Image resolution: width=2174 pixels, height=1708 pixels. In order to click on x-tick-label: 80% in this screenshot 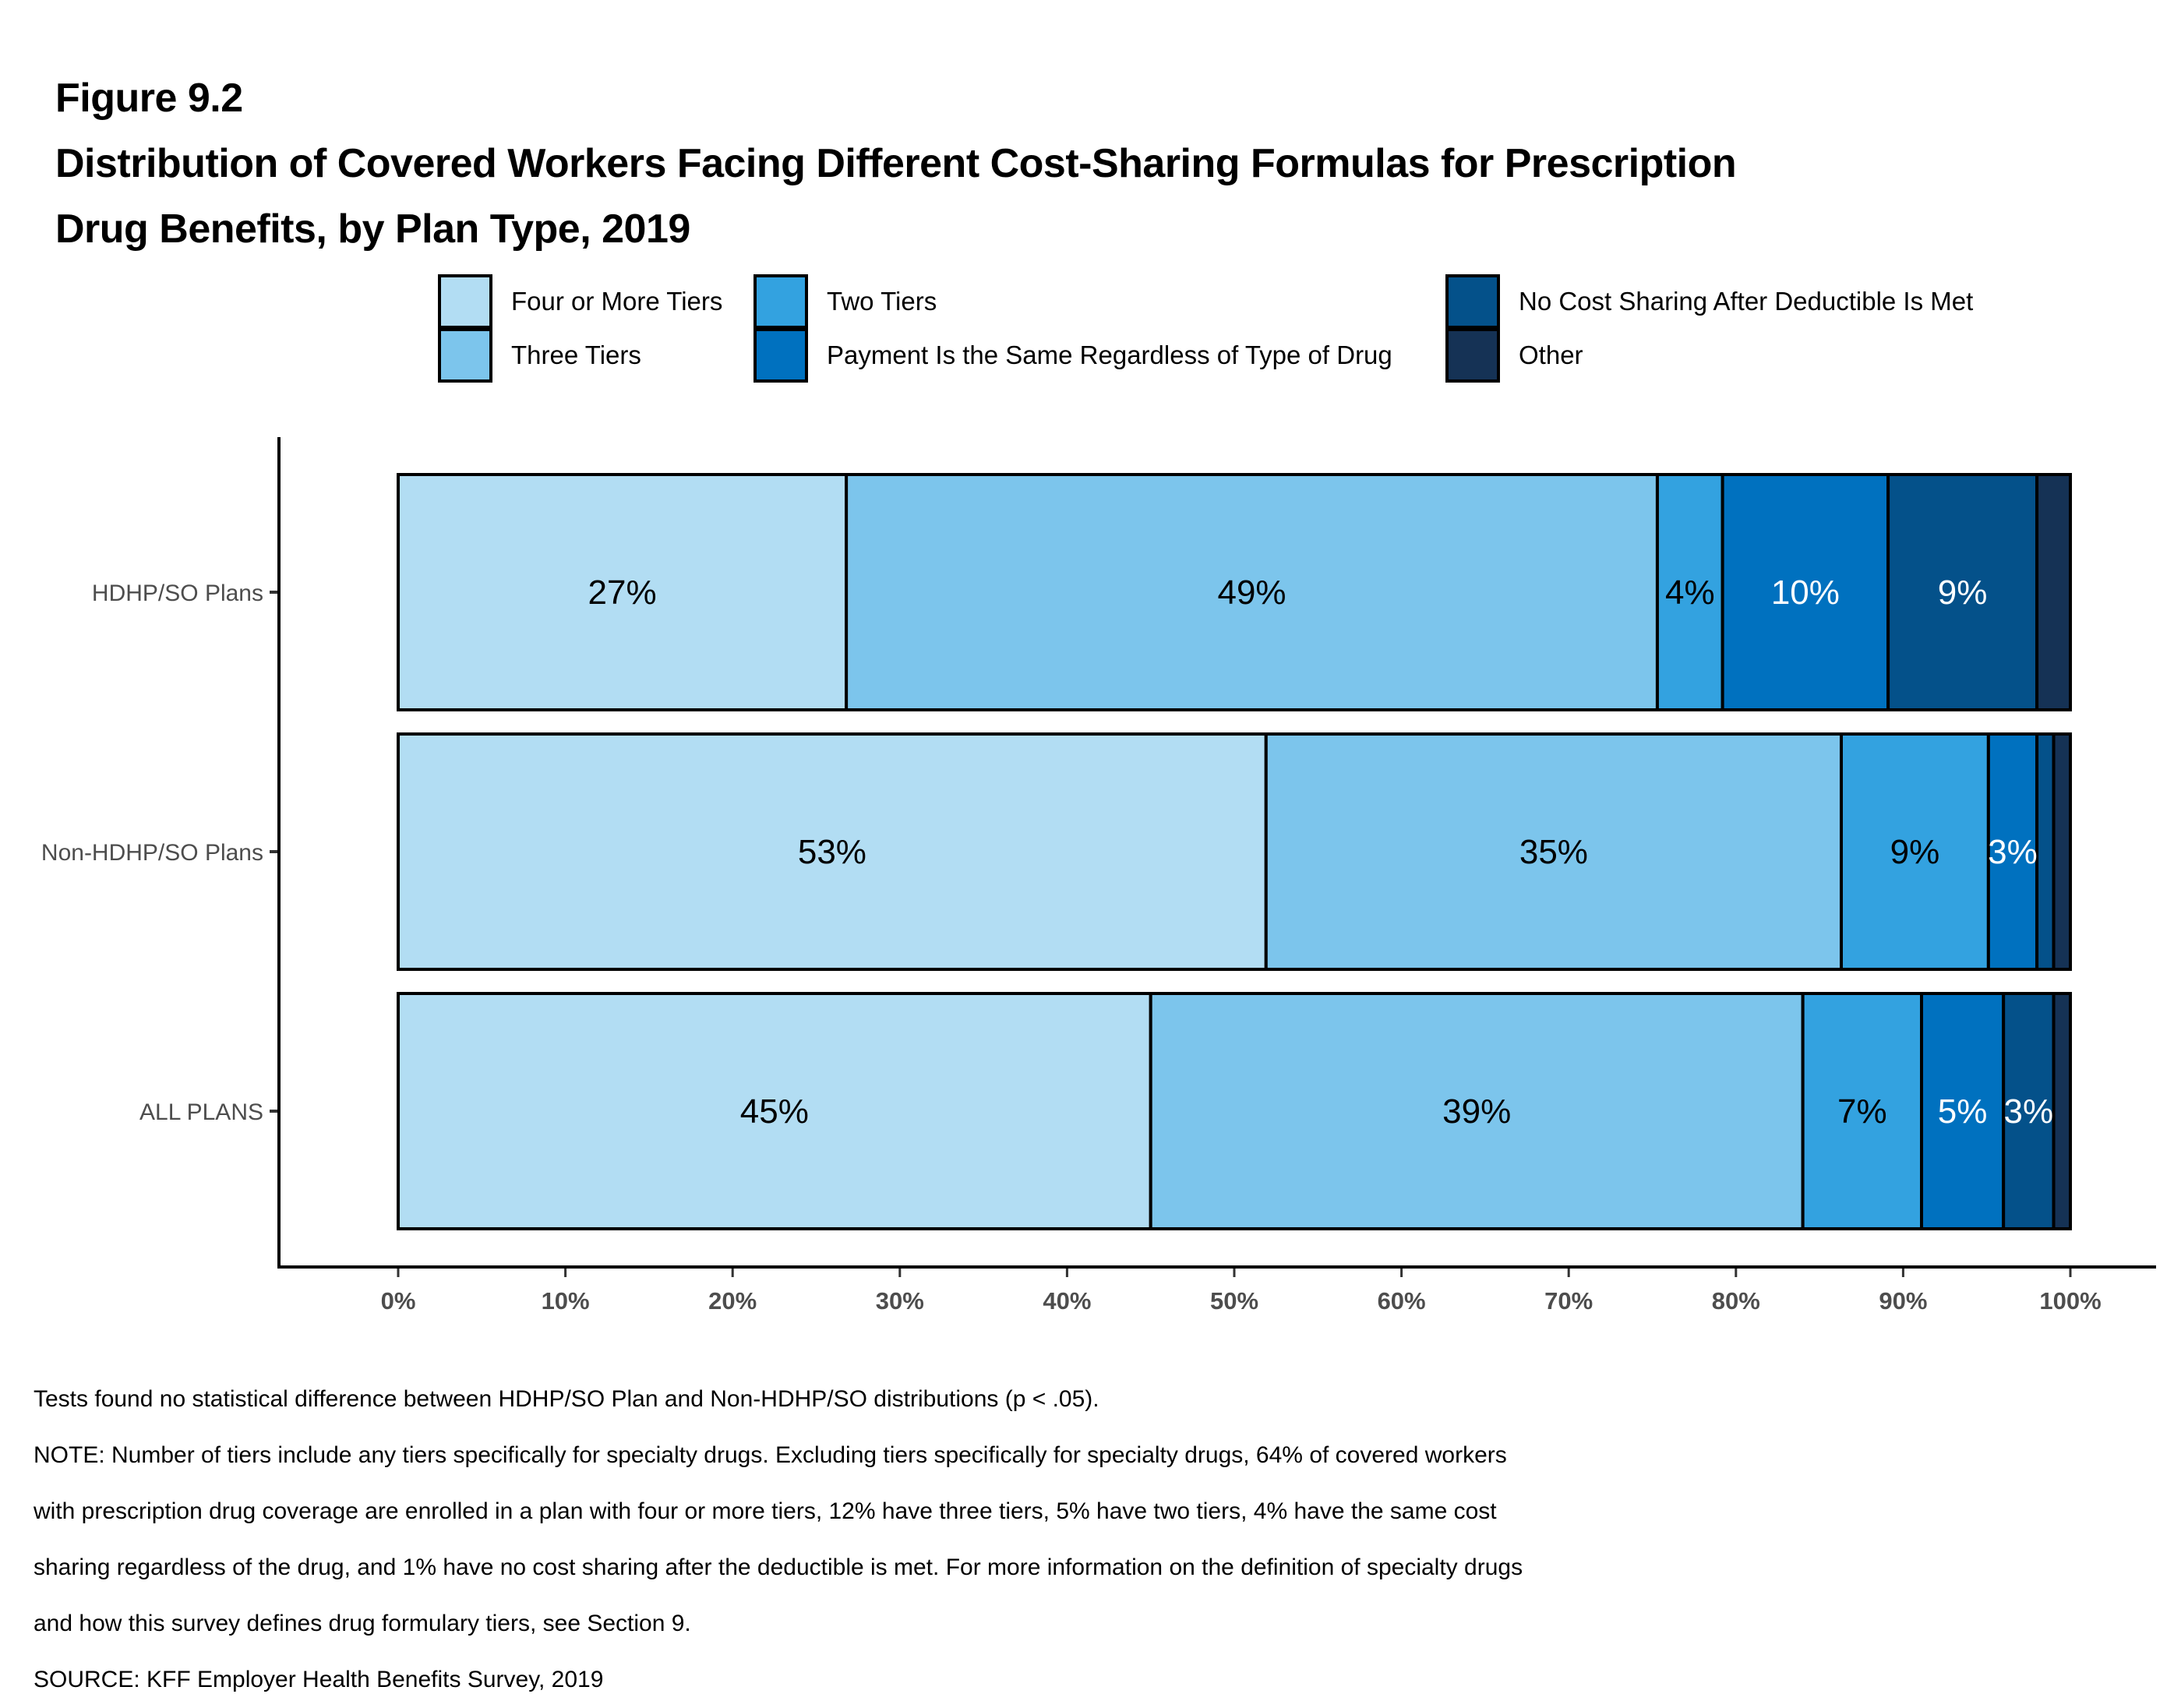, I will do `click(1736, 1301)`.